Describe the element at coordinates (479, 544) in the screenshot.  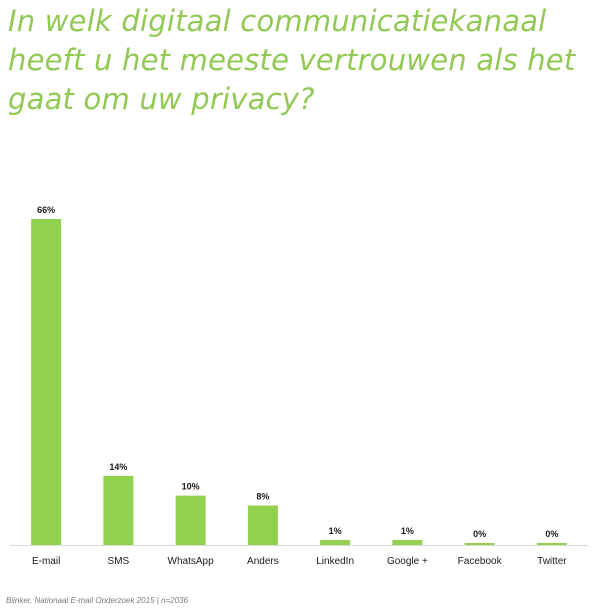
I see `bar-facebook` at that location.